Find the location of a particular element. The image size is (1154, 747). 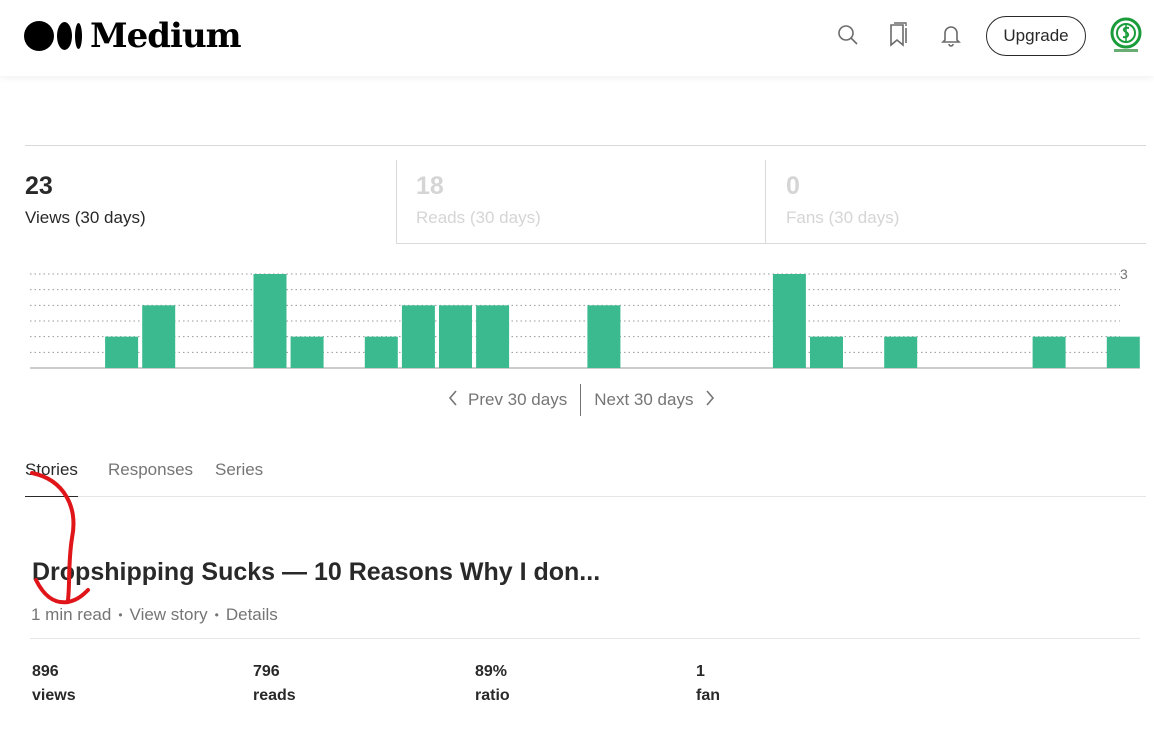

bell-icon is located at coordinates (951, 35).